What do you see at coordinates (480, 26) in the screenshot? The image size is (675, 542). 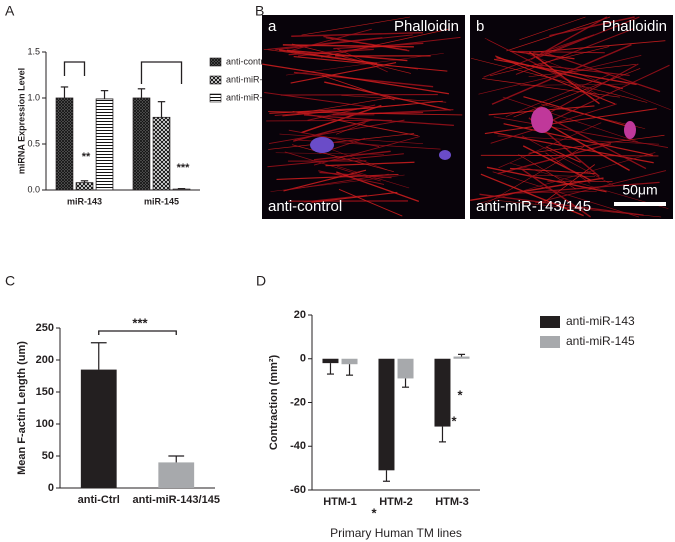 I see `image-letter: b` at bounding box center [480, 26].